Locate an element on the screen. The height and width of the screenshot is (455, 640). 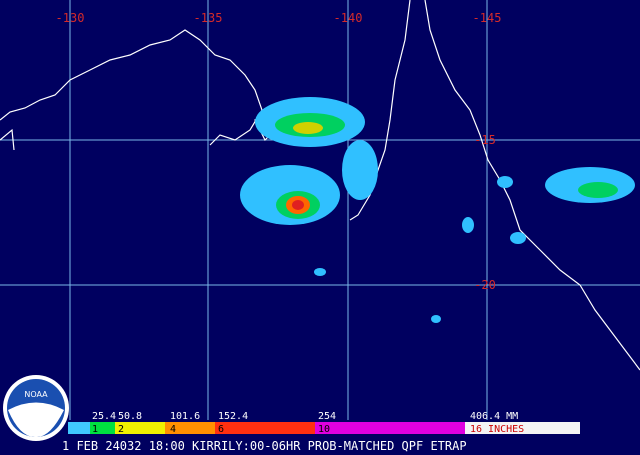
legend-inch-label: 10 is located at coordinates (324, 429).